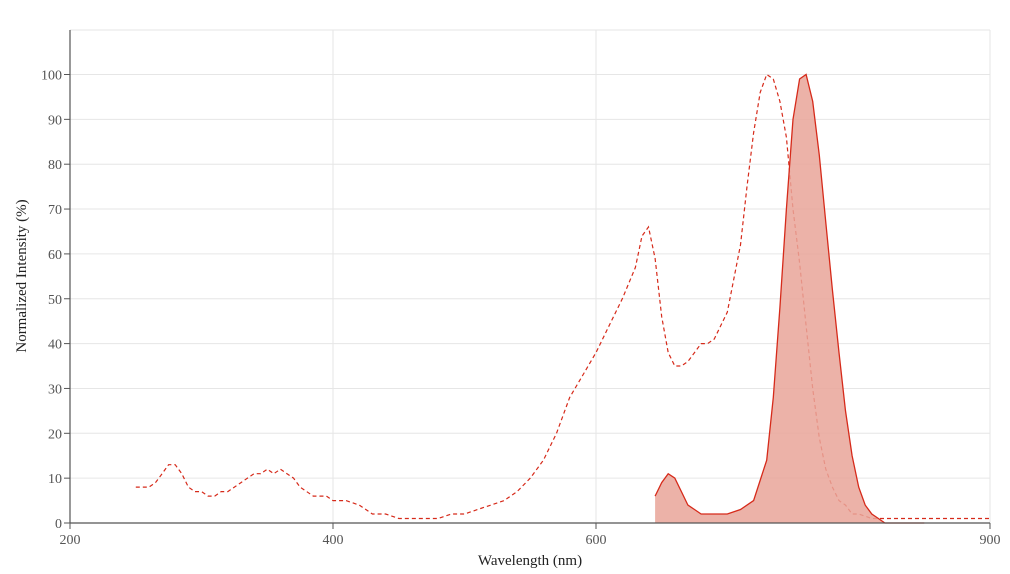 The width and height of the screenshot is (1010, 574). What do you see at coordinates (55, 210) in the screenshot?
I see `y-tick-label: 70` at bounding box center [55, 210].